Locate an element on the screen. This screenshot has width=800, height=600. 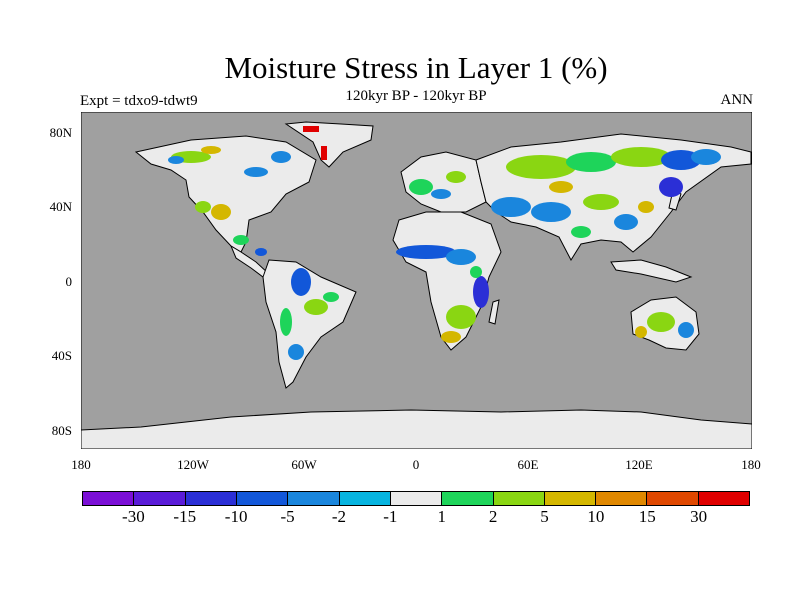
colorbar-label: 5 is located at coordinates (544, 516).